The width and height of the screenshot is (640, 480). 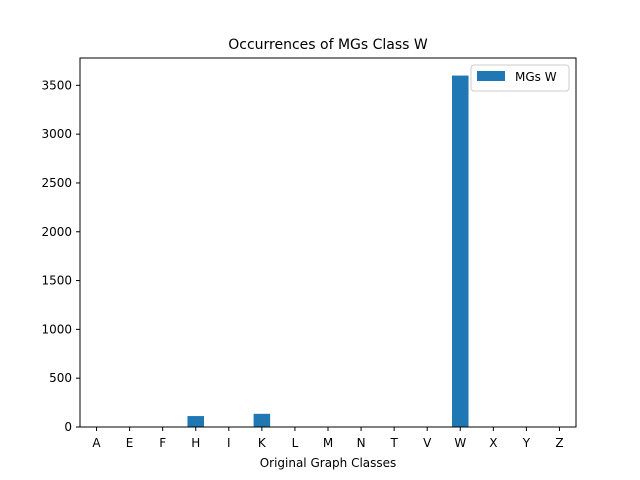 I want to click on x-tick-label: I, so click(x=229, y=443).